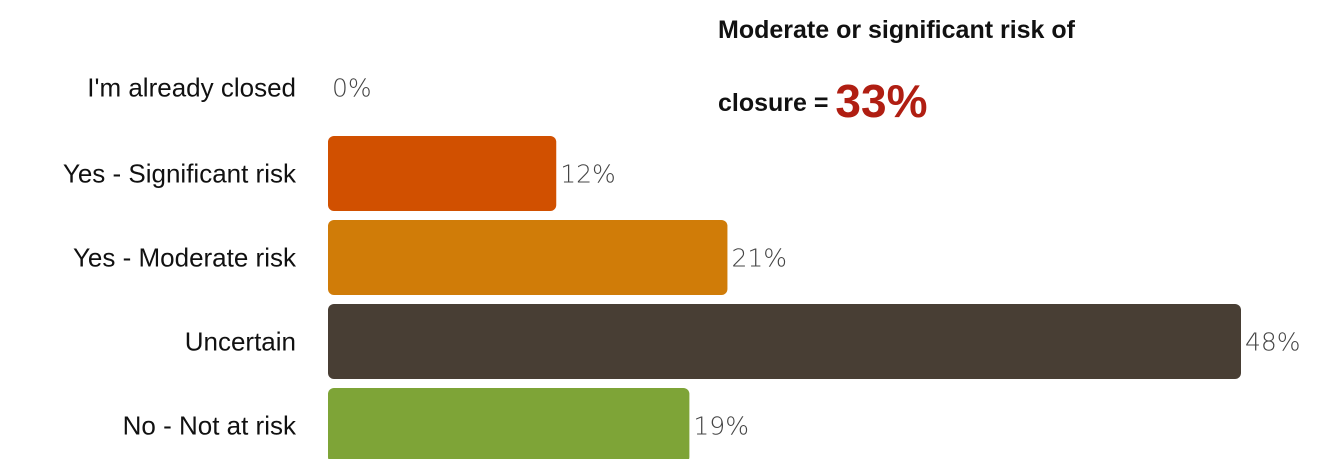 Image resolution: width=1325 pixels, height=459 pixels. I want to click on category-label: Yes - Moderate risk, so click(185, 258).